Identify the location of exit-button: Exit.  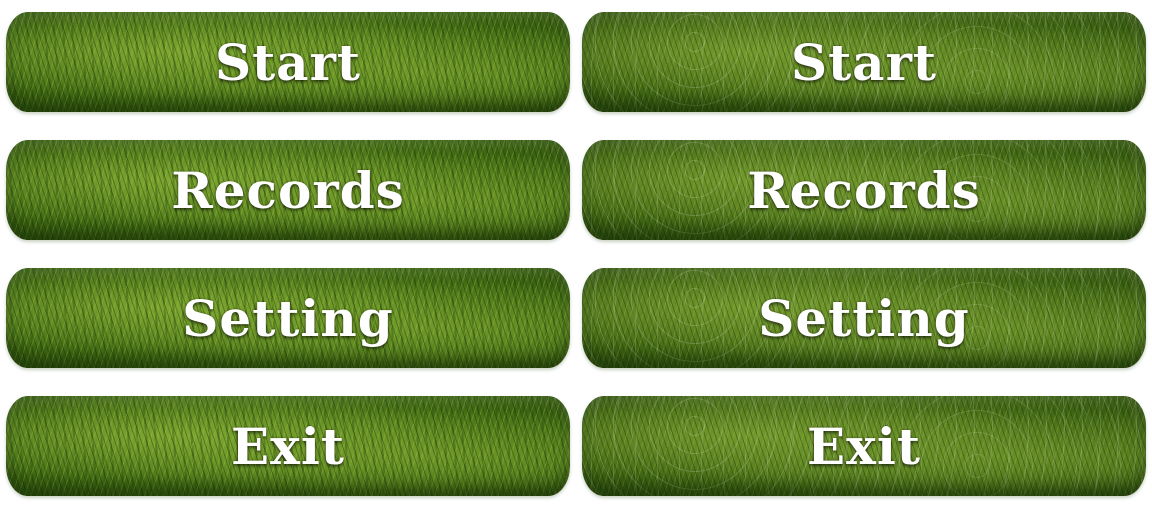
(288, 446).